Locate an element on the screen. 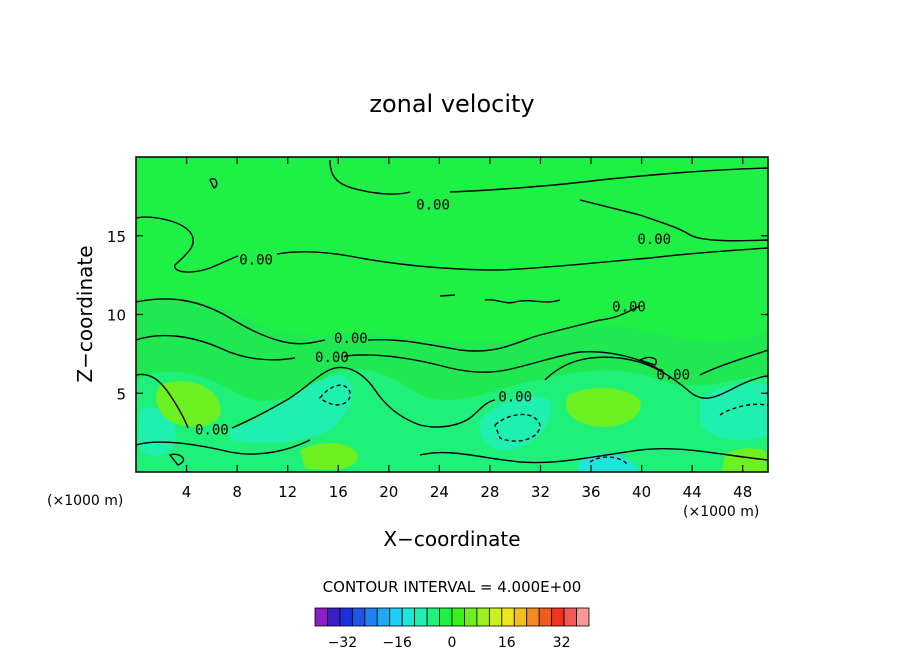 The height and width of the screenshot is (654, 904). lime-blob-center is located at coordinates (329, 456).